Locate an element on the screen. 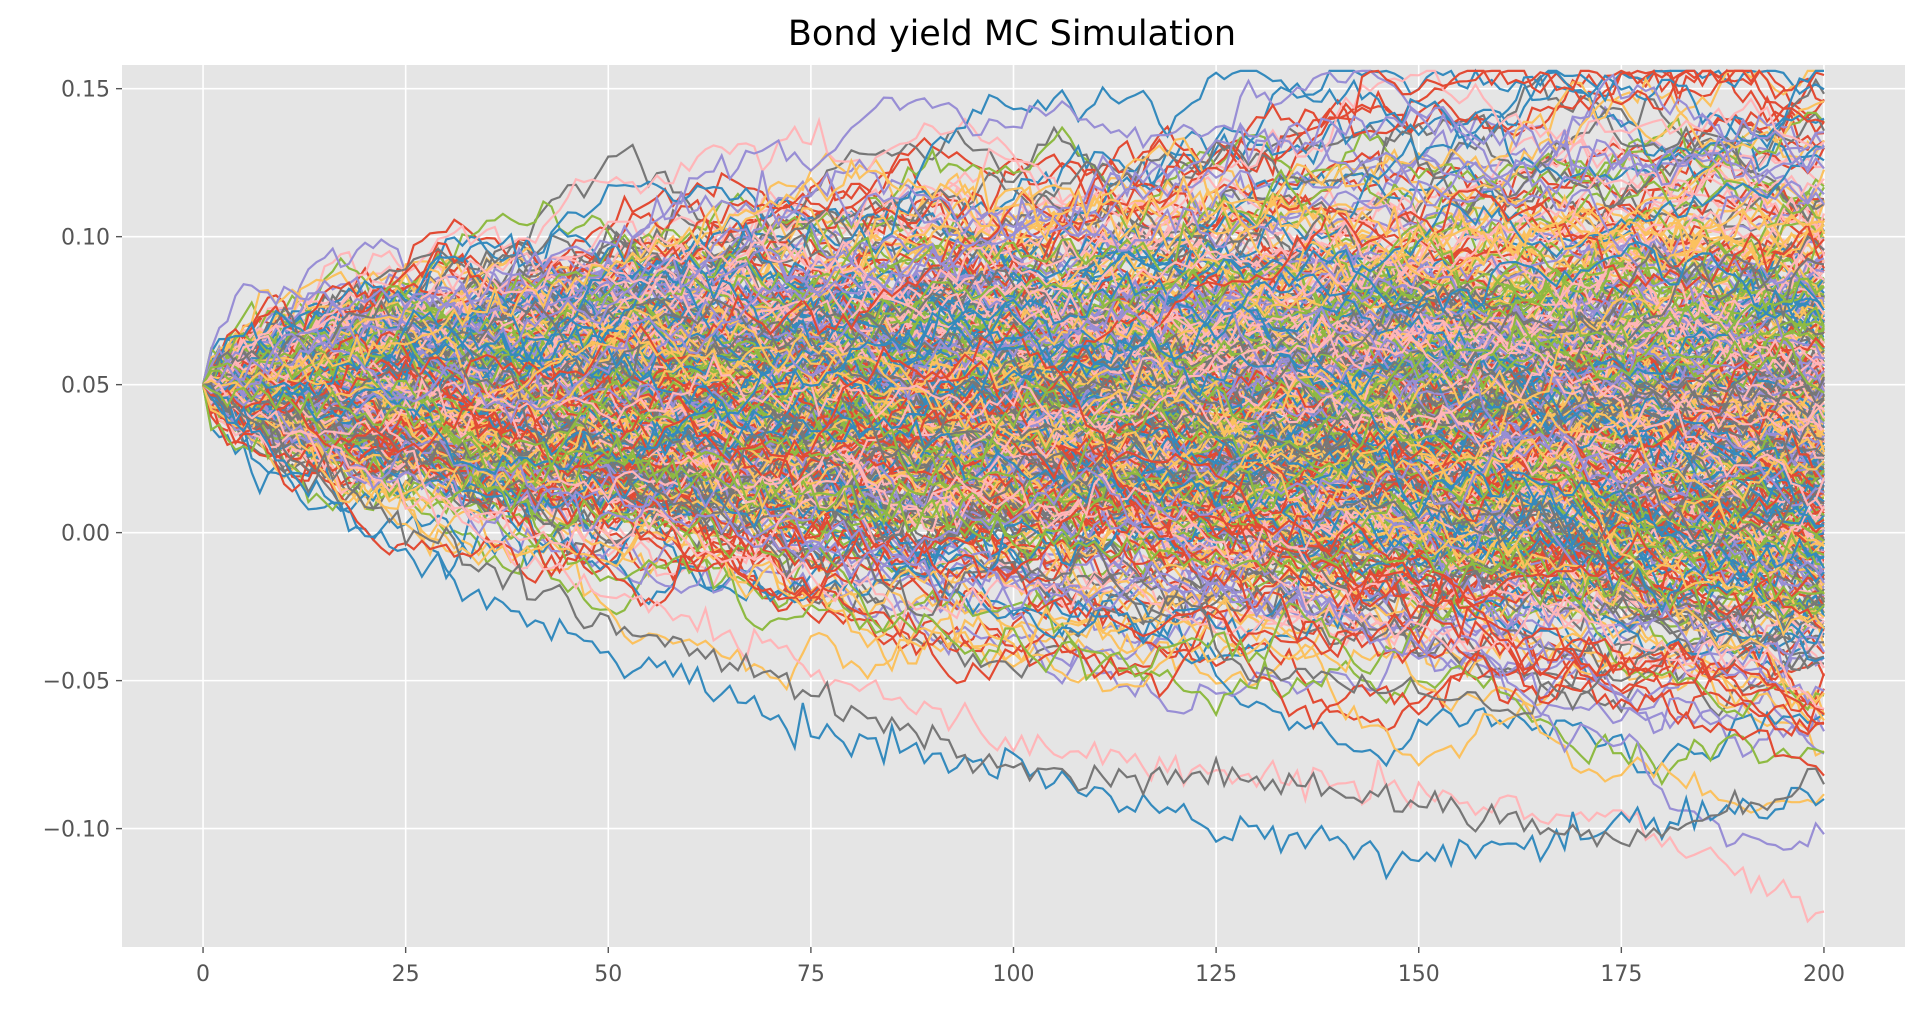 This screenshot has width=1924, height=1014. y-tick-label: 0.10 is located at coordinates (85, 238).